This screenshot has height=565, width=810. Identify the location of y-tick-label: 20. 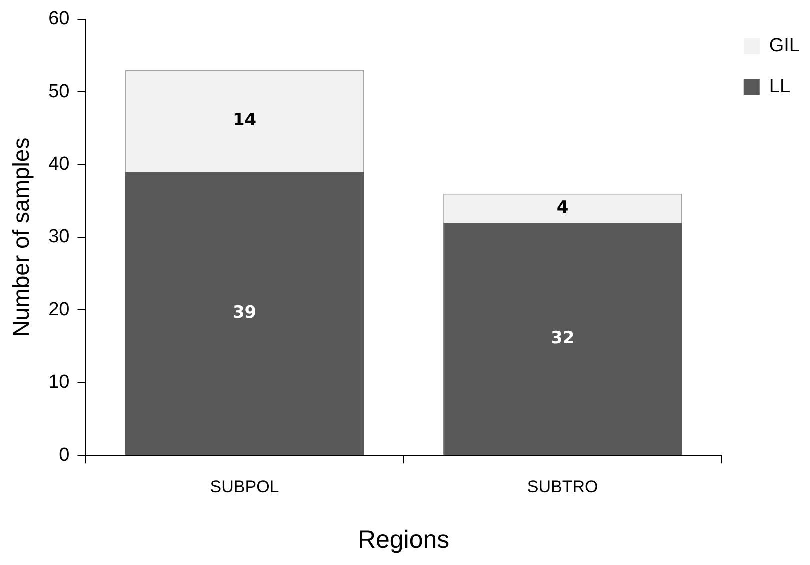
(59, 309).